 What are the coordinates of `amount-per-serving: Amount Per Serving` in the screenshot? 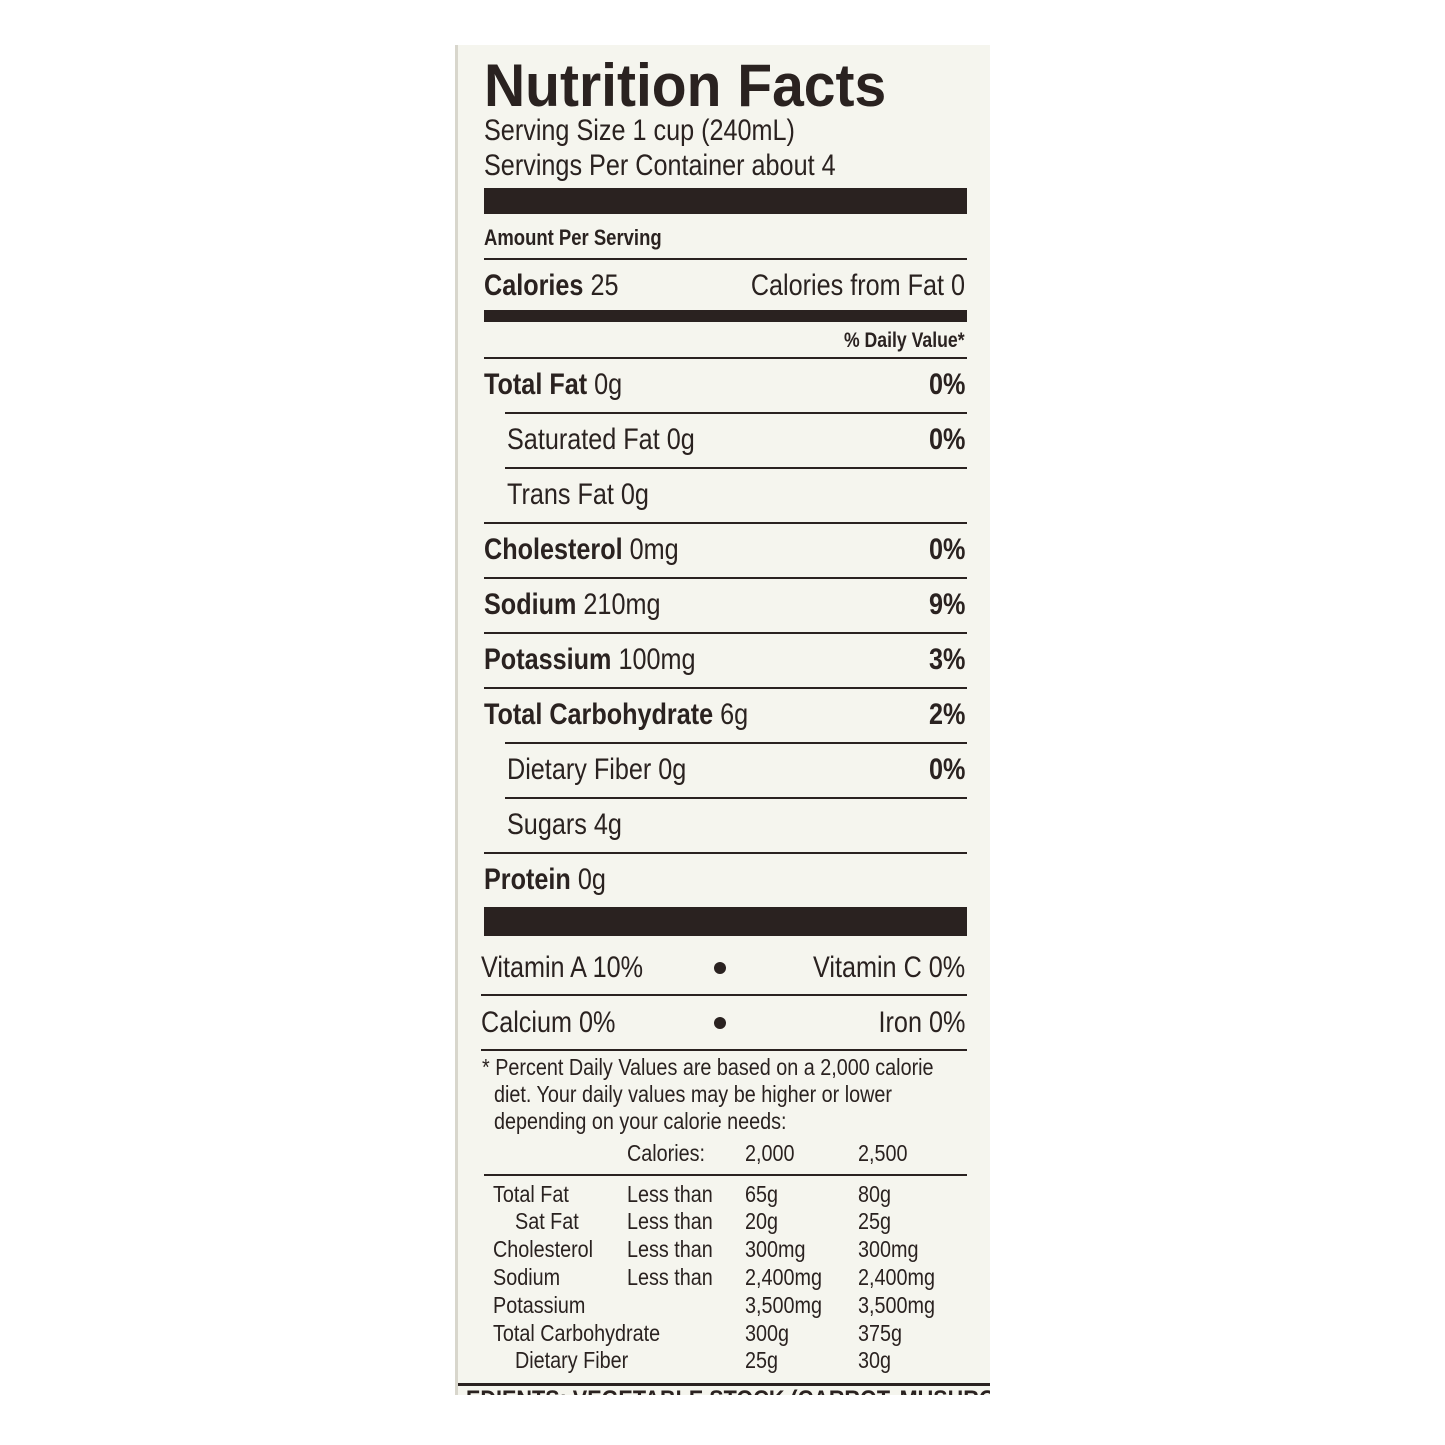 It's located at (573, 237).